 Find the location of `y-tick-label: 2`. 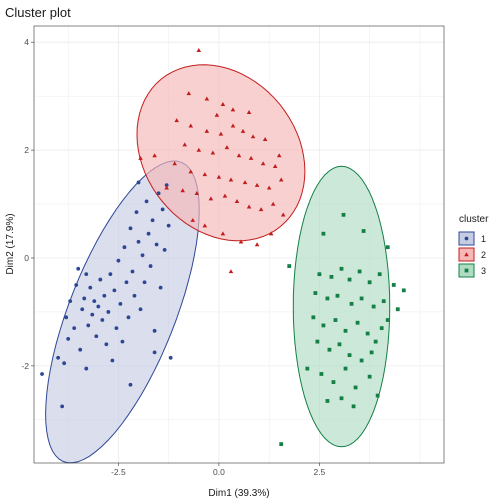

y-tick-label: 2 is located at coordinates (26, 150).